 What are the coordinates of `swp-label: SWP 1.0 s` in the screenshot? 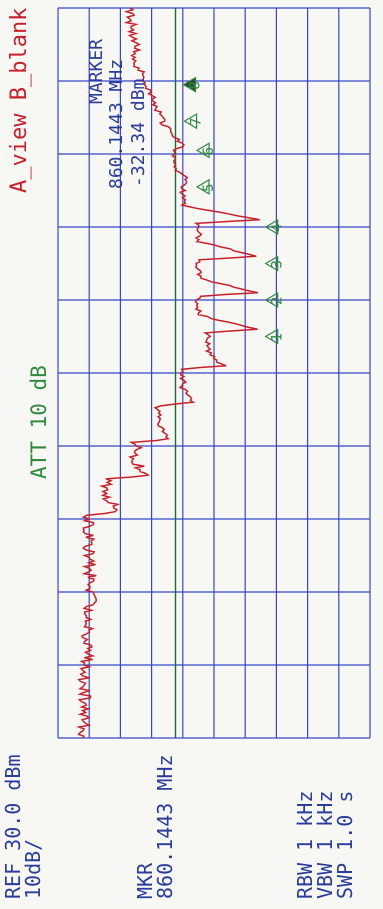 It's located at (345, 845).